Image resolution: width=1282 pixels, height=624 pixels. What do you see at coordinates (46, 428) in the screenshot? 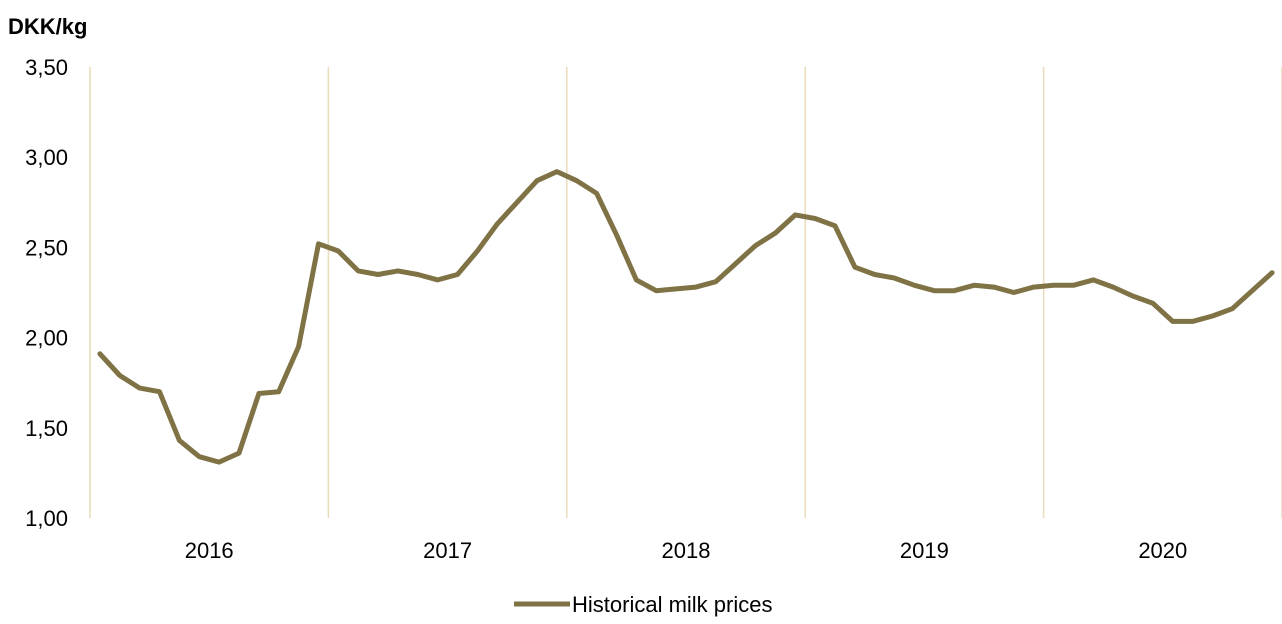
I see `y-tick-label: 1,50` at bounding box center [46, 428].